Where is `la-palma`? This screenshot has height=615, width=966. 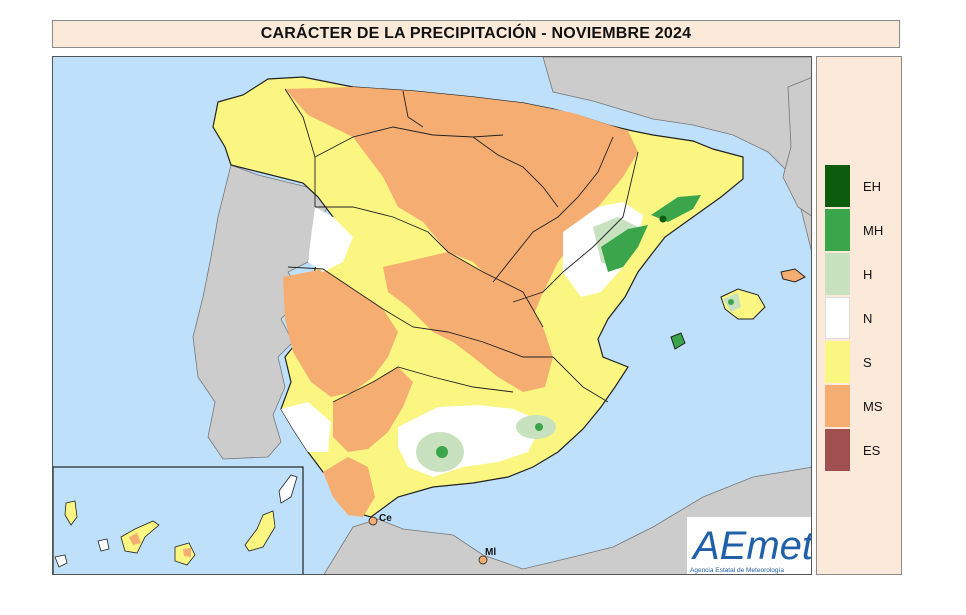 la-palma is located at coordinates (71, 513).